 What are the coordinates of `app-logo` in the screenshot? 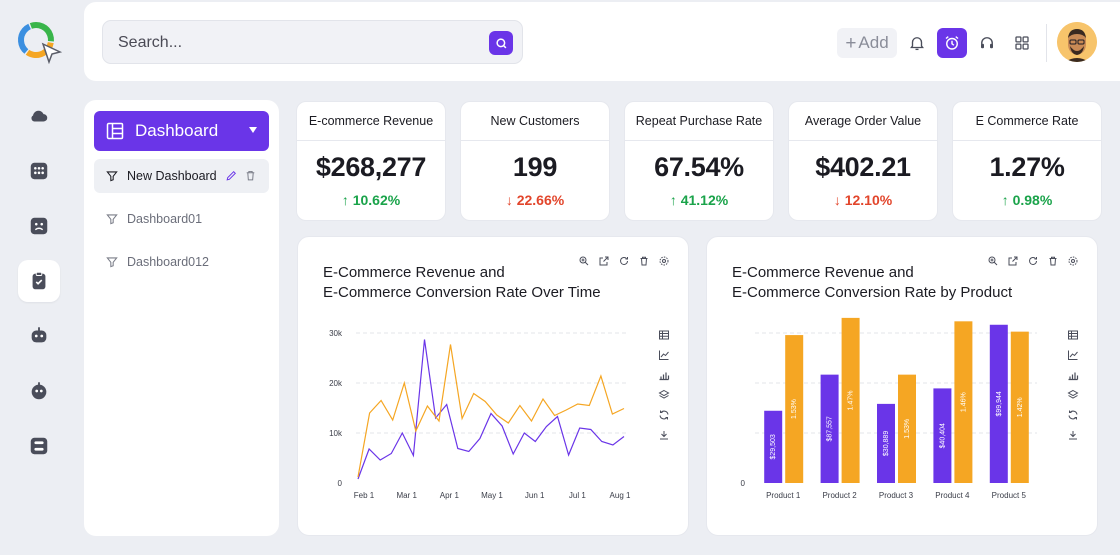 It's located at (39, 41).